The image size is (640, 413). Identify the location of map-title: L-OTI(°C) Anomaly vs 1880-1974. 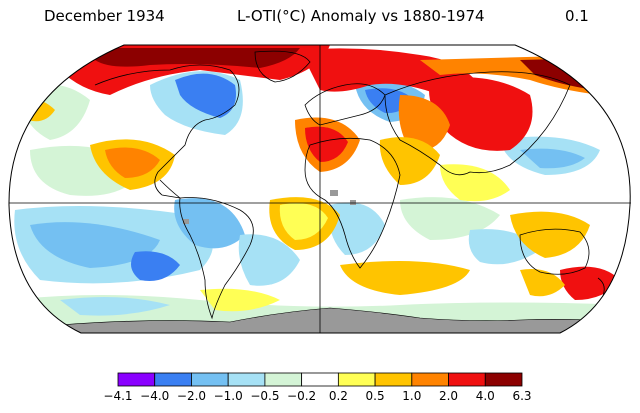
(361, 16).